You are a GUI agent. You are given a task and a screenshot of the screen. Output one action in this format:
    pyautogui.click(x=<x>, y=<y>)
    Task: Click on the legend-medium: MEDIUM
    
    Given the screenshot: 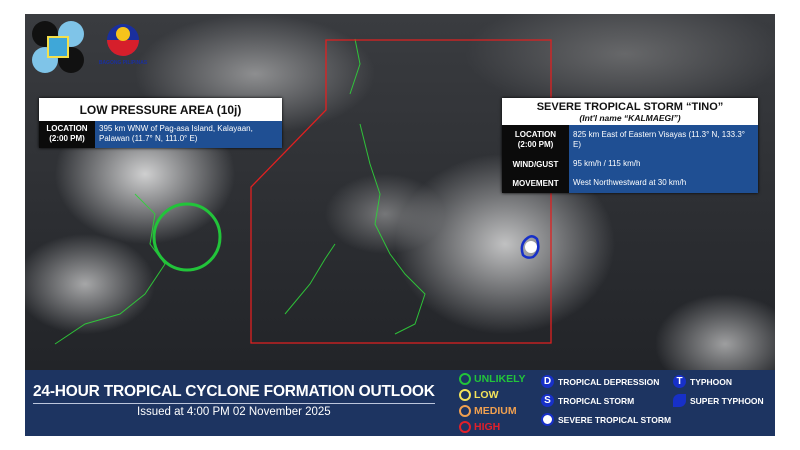 What is the action you would take?
    pyautogui.click(x=488, y=411)
    